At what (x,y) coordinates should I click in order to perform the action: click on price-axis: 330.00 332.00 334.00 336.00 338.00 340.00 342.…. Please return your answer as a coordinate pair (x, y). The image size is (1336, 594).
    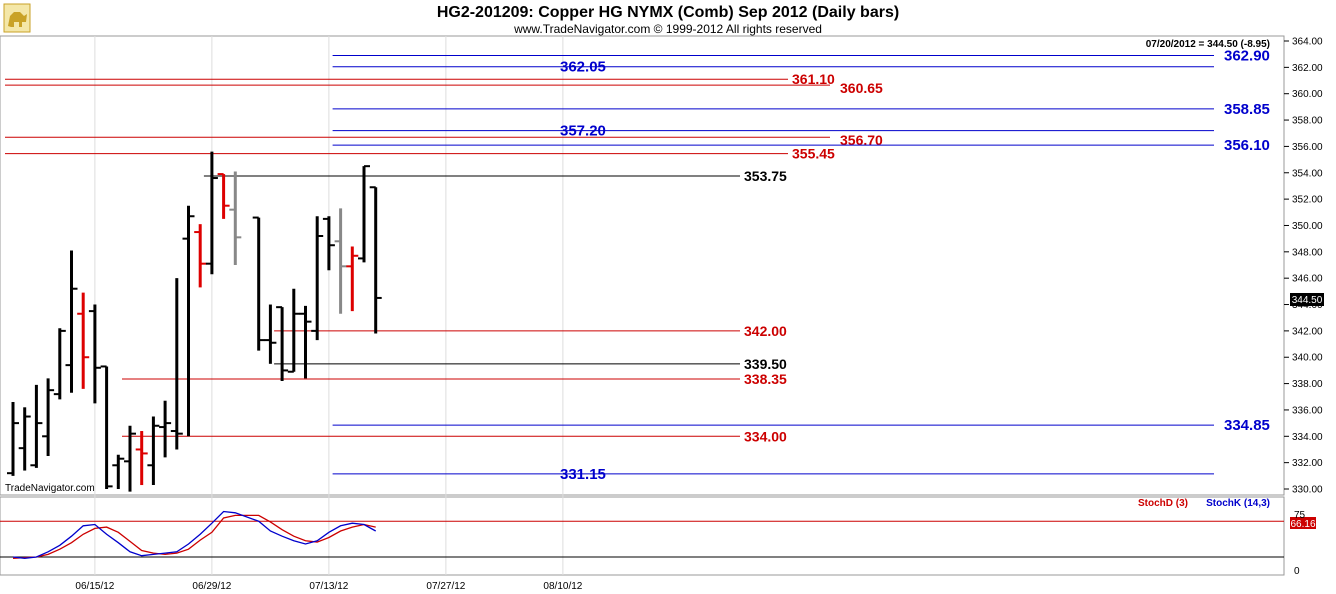
    Looking at the image, I should click on (1303, 266).